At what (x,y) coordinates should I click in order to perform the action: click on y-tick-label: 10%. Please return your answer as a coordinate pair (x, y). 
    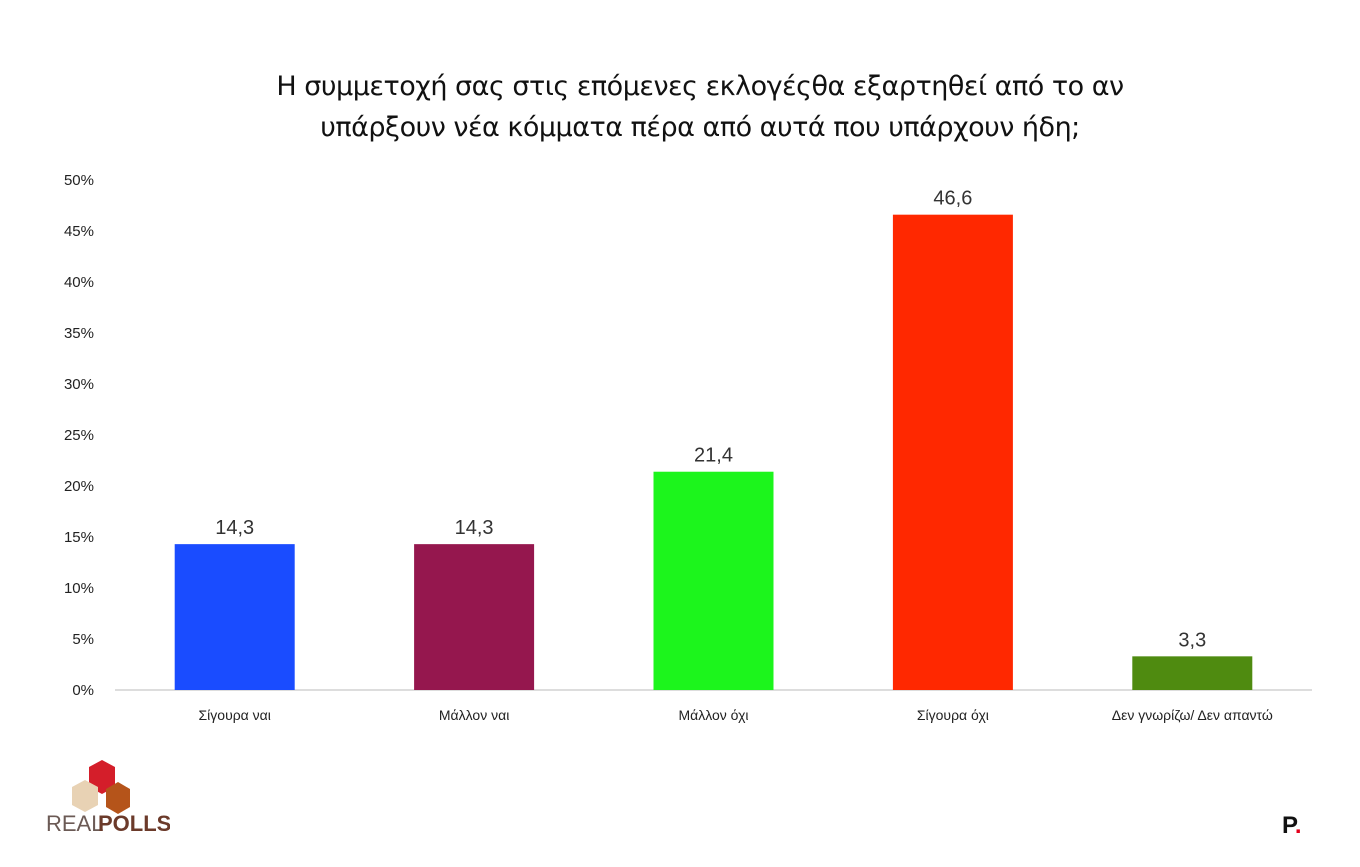
    Looking at the image, I should click on (79, 588).